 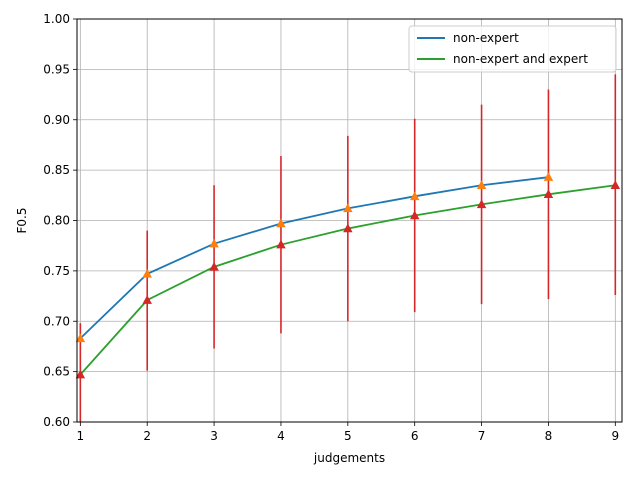 I want to click on x-tick-label: 5, so click(x=348, y=436).